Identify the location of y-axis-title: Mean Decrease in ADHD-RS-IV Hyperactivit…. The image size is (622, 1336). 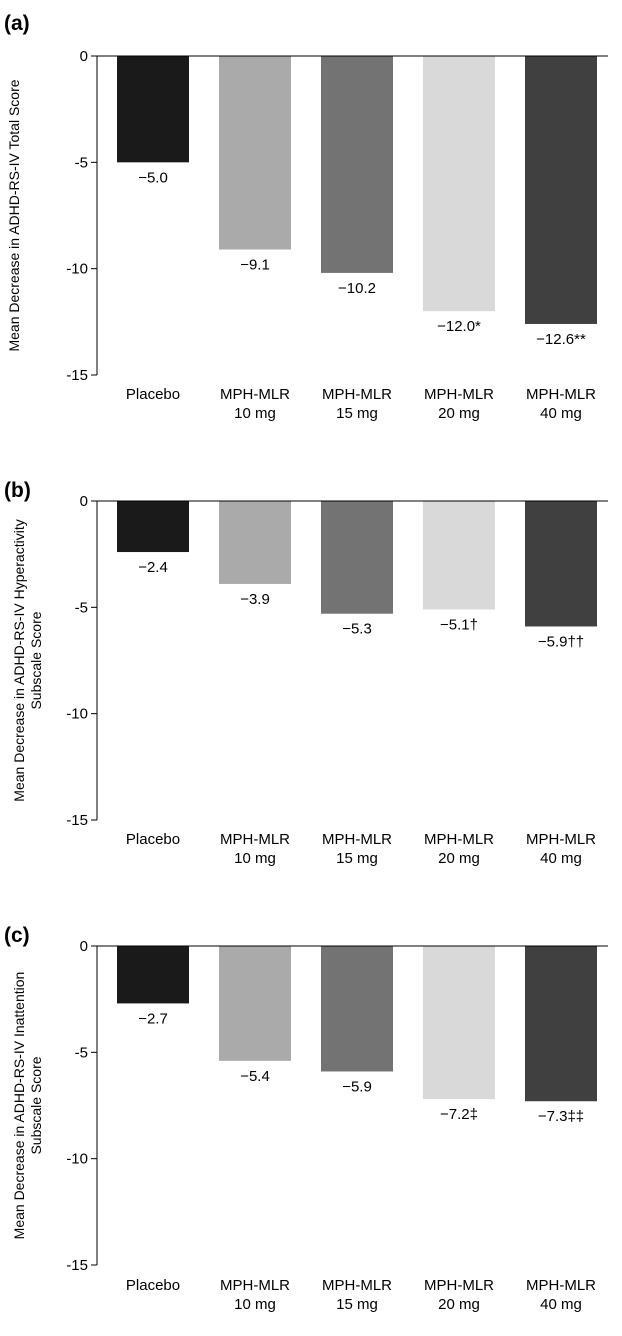
(27, 660).